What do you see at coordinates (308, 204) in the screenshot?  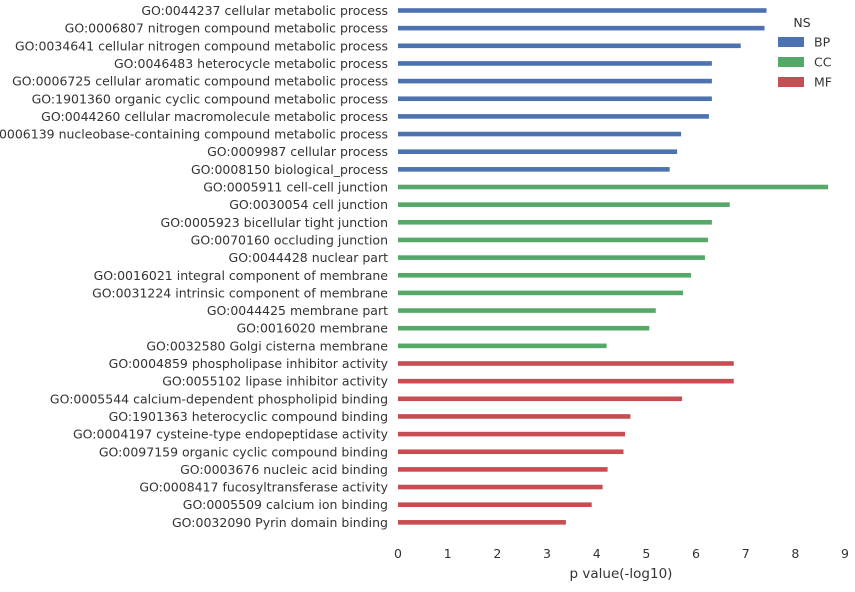 I see `category-label: GO:0030054 cell junction` at bounding box center [308, 204].